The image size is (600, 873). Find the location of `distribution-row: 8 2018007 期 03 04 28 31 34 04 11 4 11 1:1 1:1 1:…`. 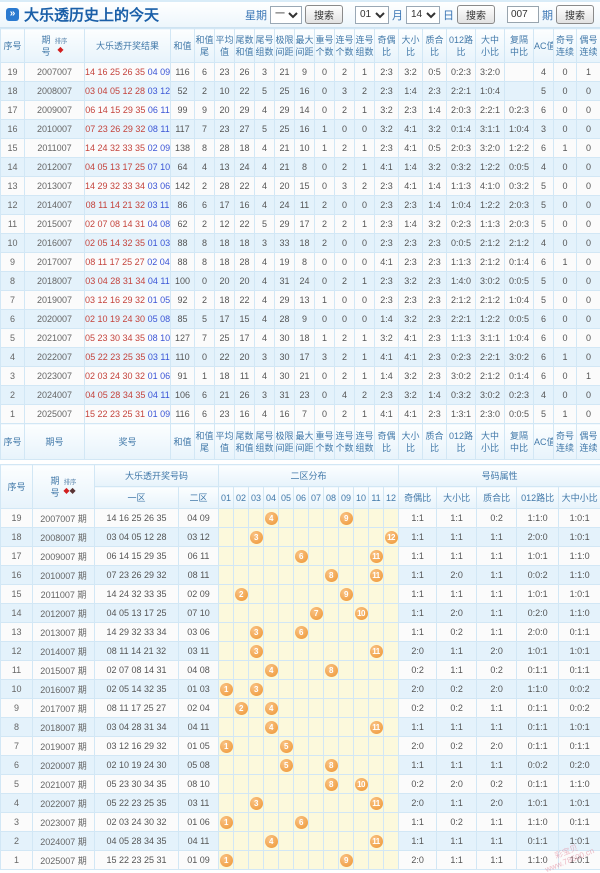

distribution-row: 8 2018007 期 03 04 28 31 34 04 11 4 11 1:1 1:1 1:… is located at coordinates (300, 727).